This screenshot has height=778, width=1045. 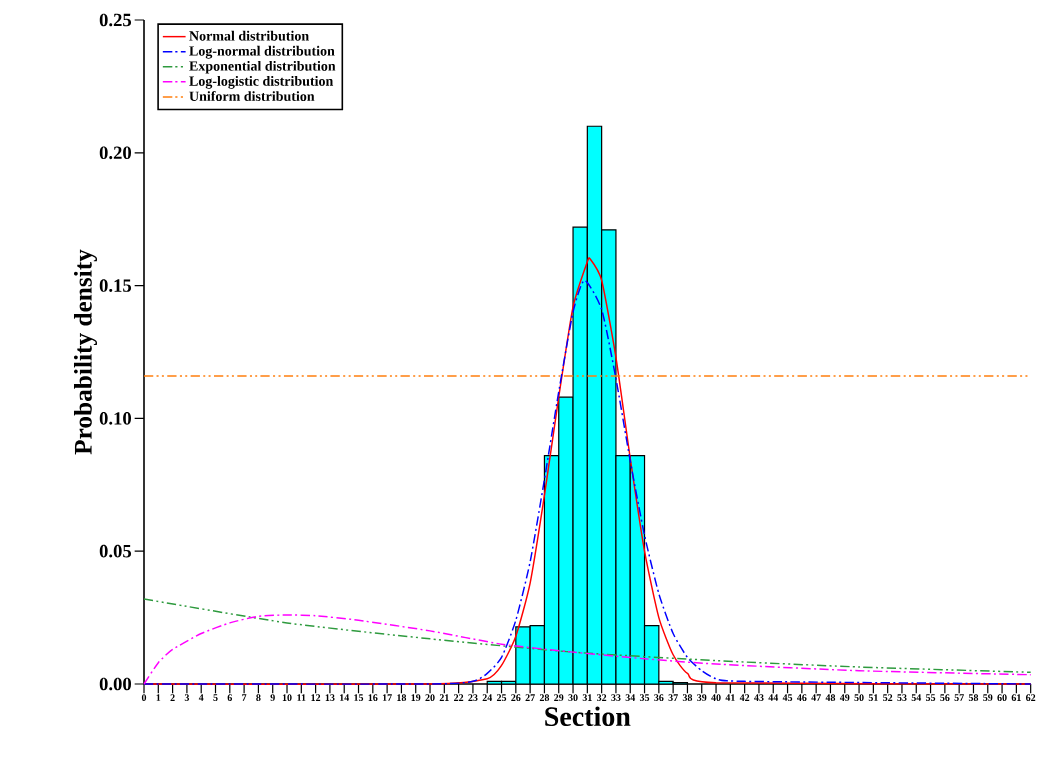 What do you see at coordinates (387, 697) in the screenshot?
I see `x-tick-label: 17` at bounding box center [387, 697].